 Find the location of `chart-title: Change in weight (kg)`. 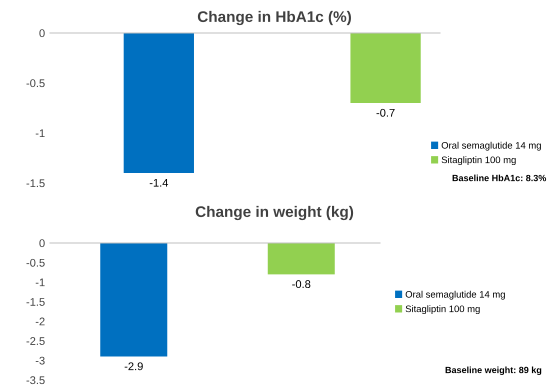

chart-title: Change in weight (kg) is located at coordinates (275, 213).